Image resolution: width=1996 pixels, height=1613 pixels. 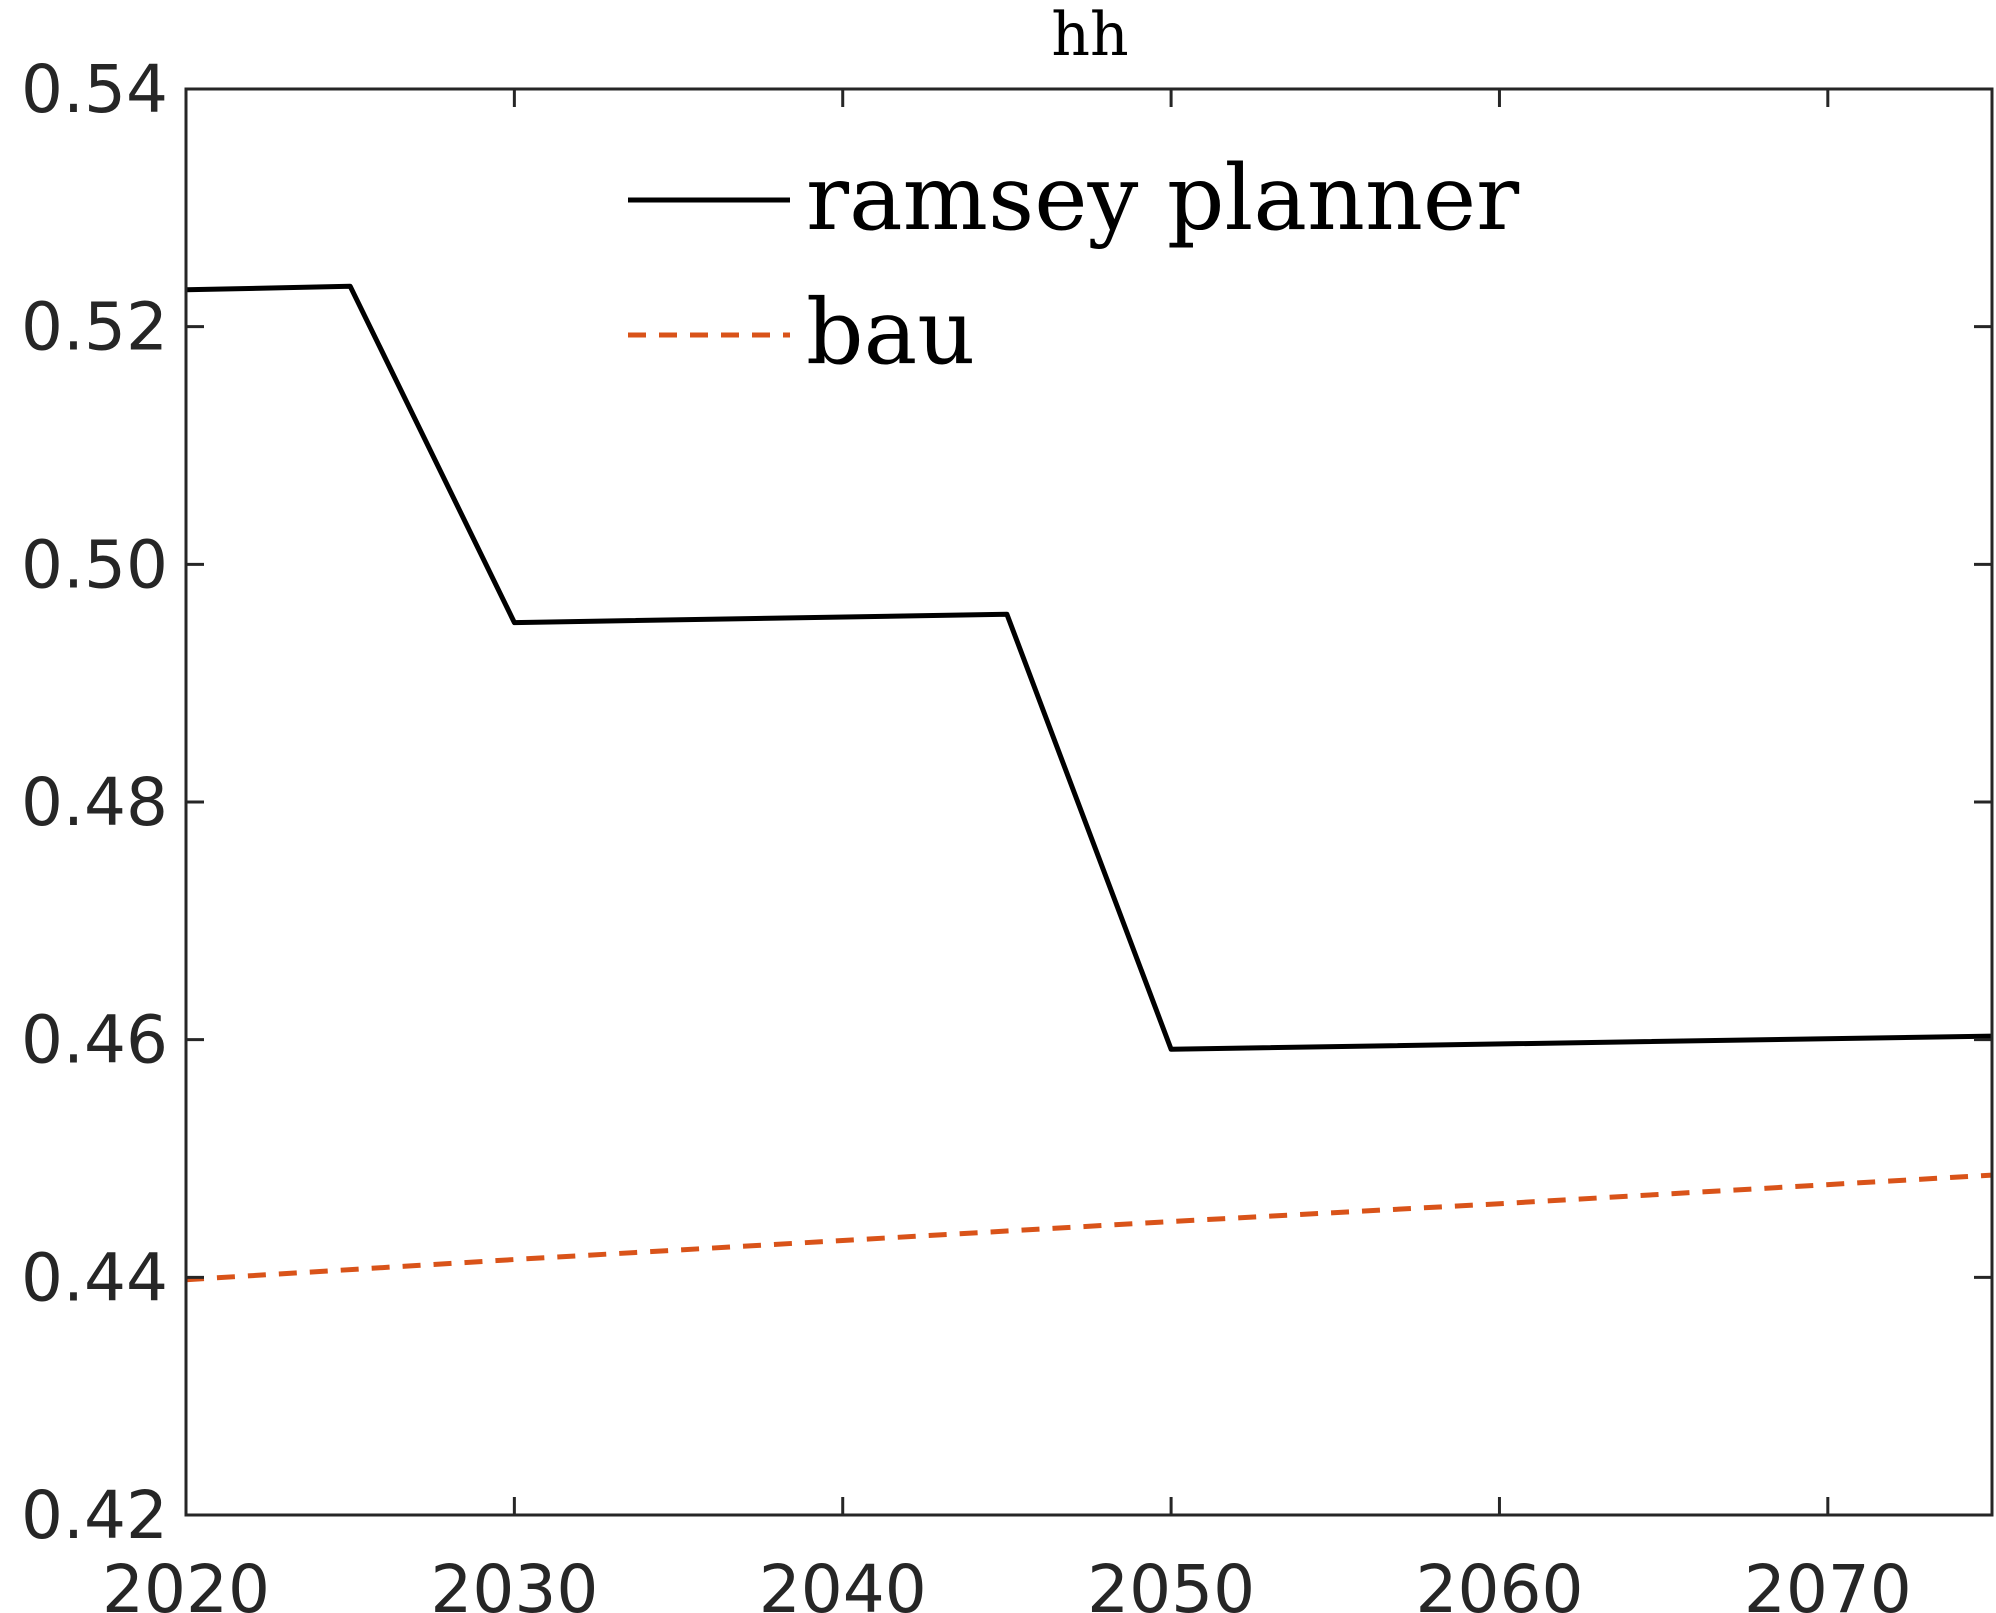 What do you see at coordinates (1089, 1227) in the screenshot?
I see `series-line-bau` at bounding box center [1089, 1227].